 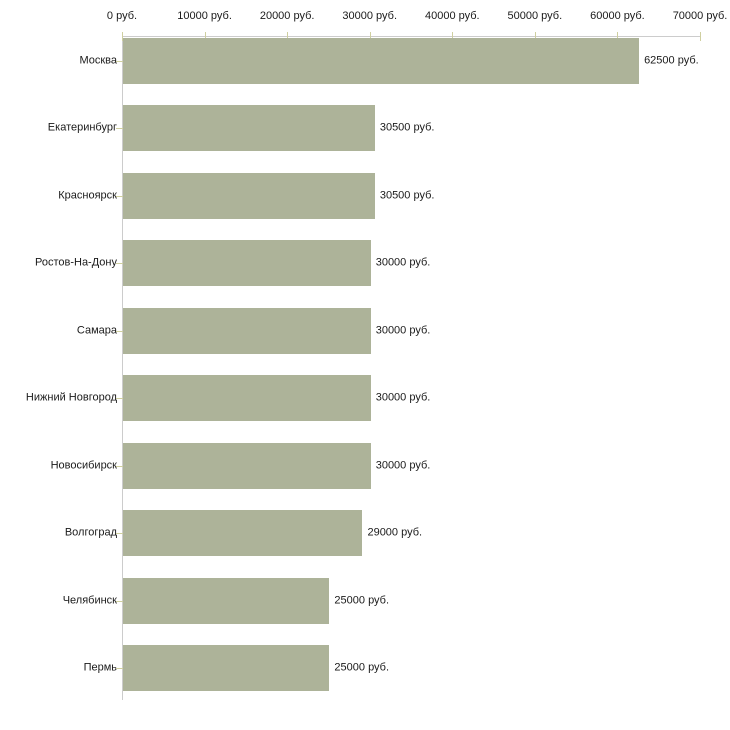 I want to click on x-axis-tick-label: 20000 руб., so click(x=287, y=16).